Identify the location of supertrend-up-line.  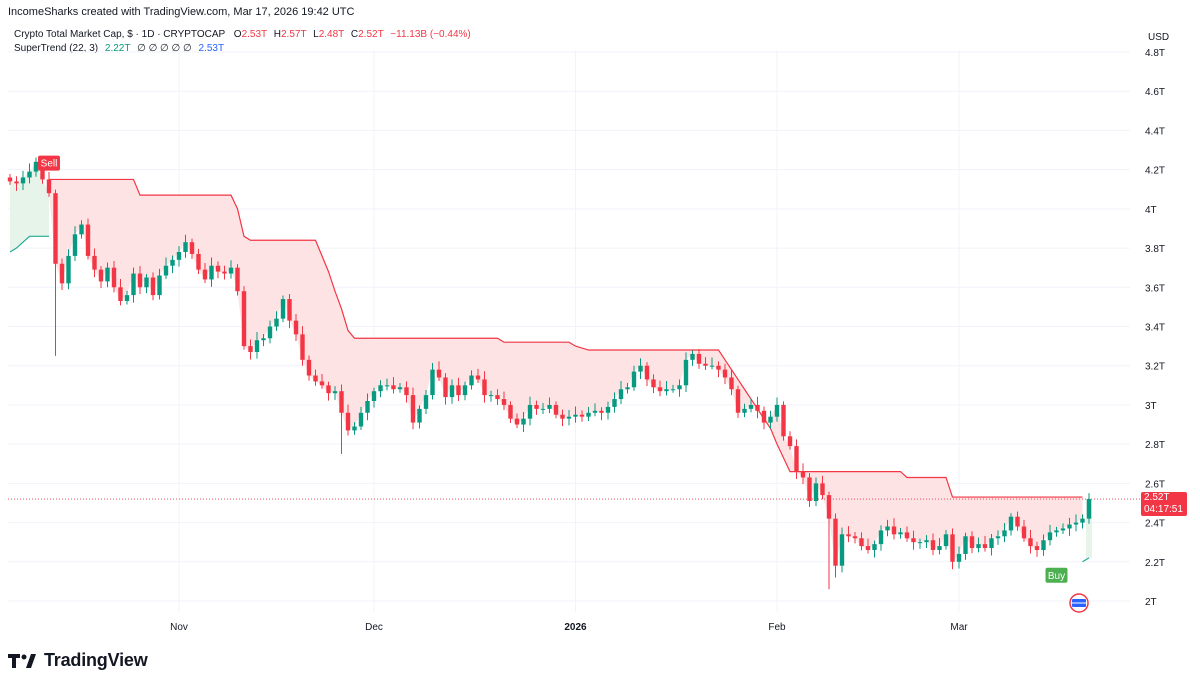
(29, 244).